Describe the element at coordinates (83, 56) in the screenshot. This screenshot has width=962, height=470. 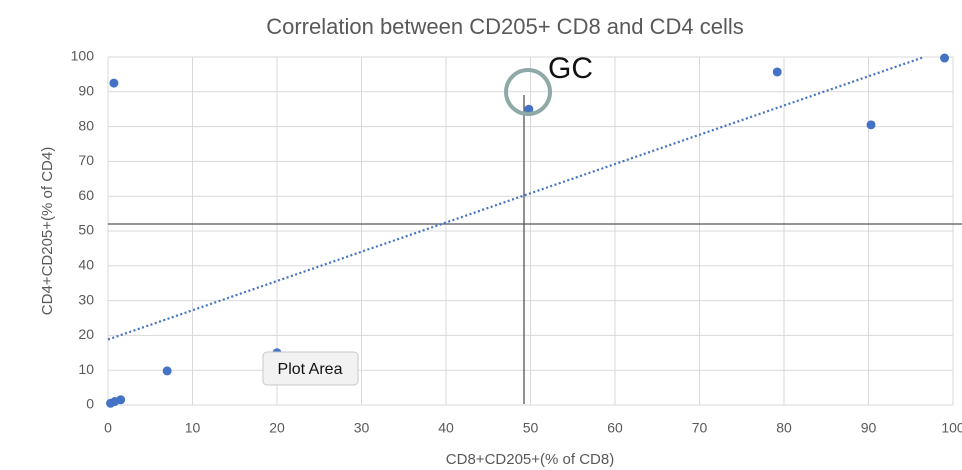
I see `y-tick-label: 100` at that location.